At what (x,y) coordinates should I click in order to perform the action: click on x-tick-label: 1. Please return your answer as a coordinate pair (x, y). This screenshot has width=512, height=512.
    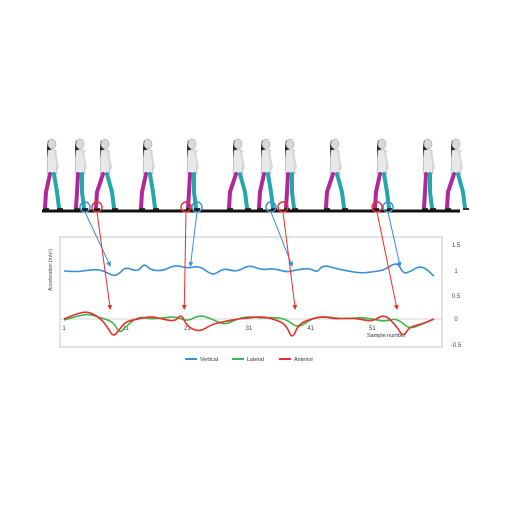
    Looking at the image, I should click on (64, 329).